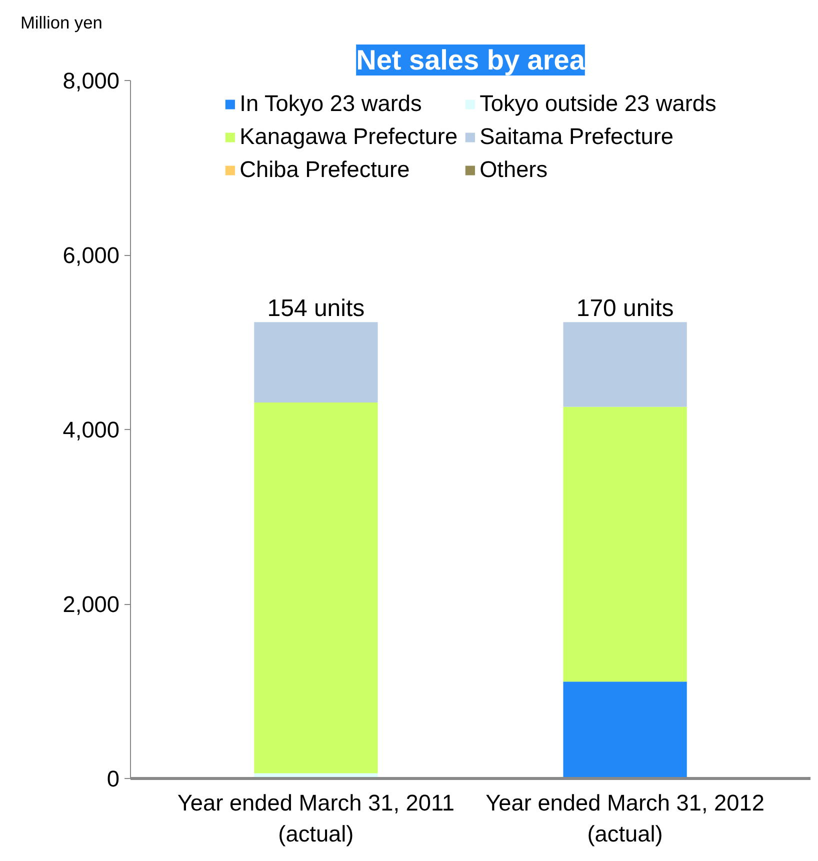  I want to click on chart-title: Net sales by area, so click(471, 60).